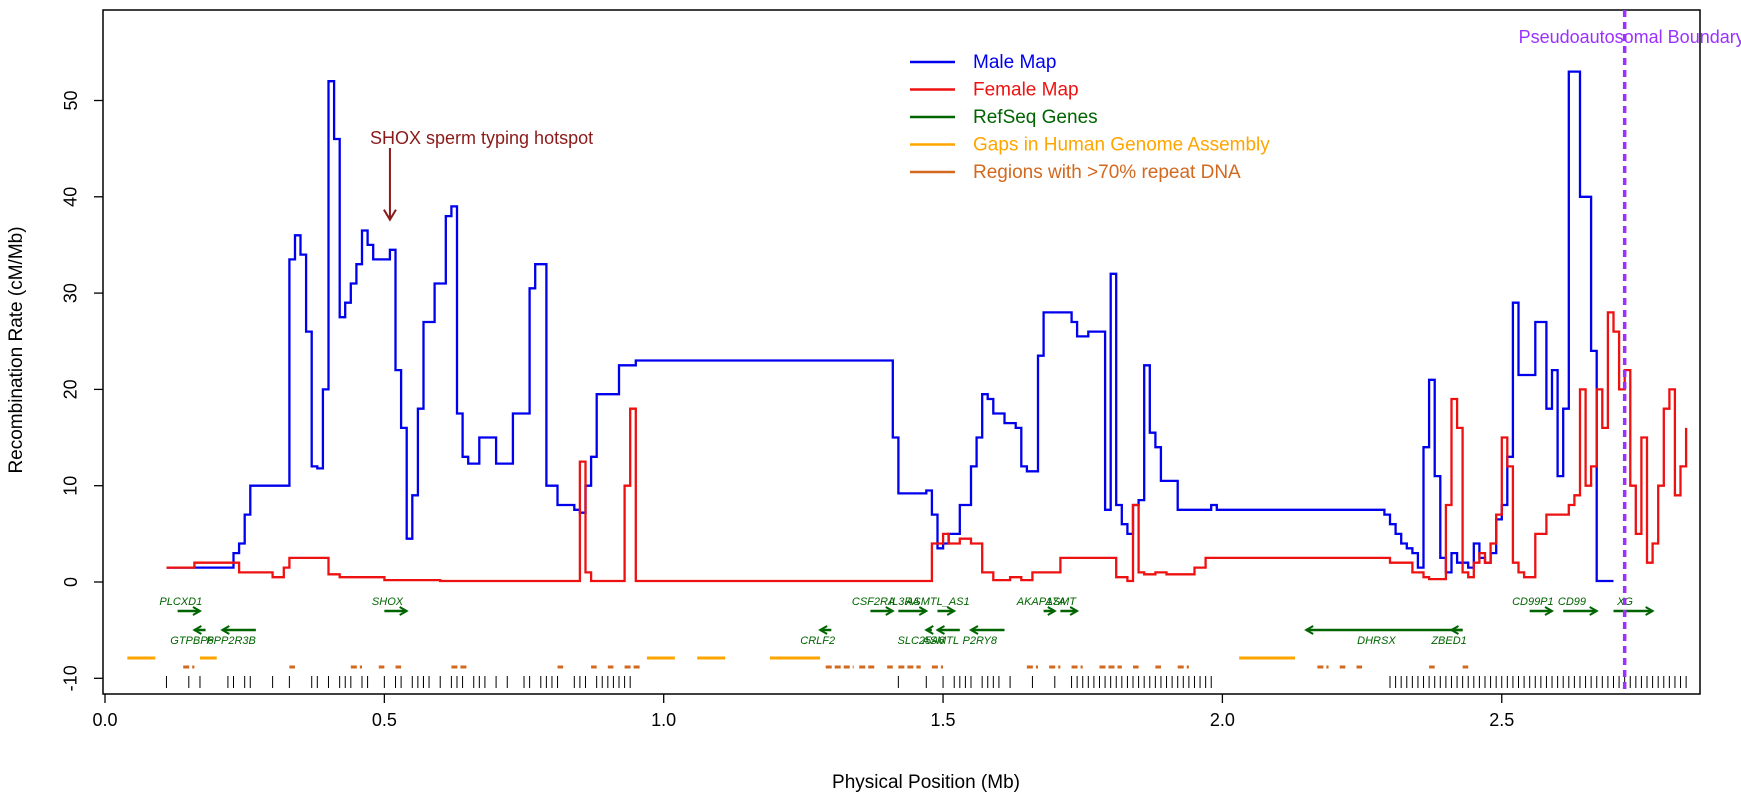 The image size is (1741, 805). Describe the element at coordinates (71, 678) in the screenshot. I see `y-tick-label: -10` at that location.